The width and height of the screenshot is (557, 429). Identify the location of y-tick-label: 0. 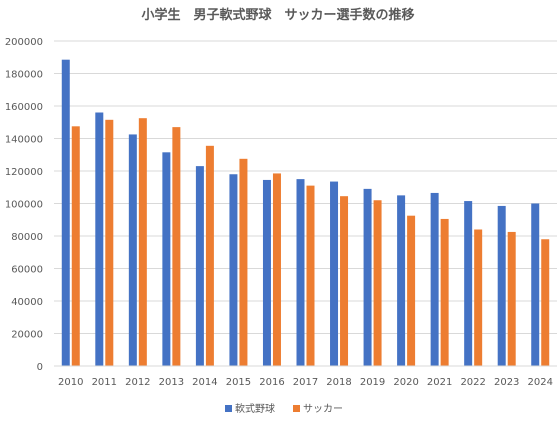
(40, 367).